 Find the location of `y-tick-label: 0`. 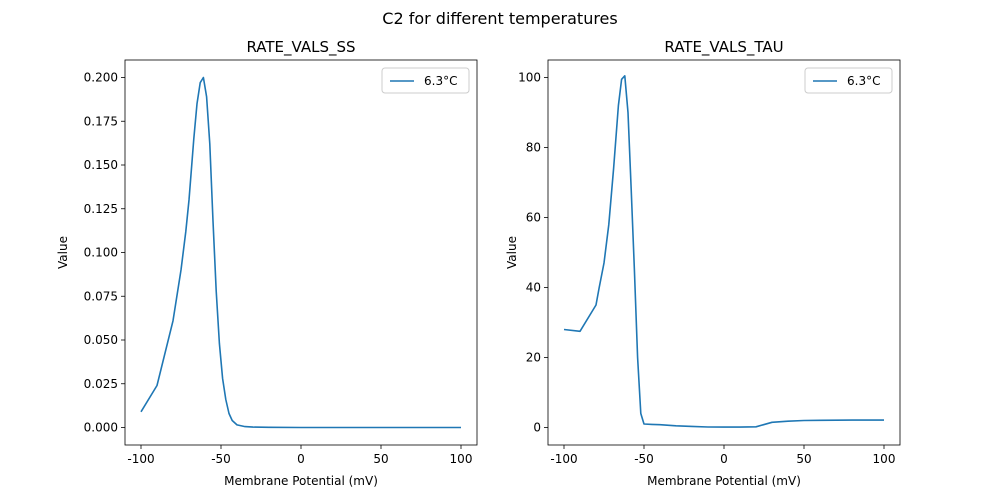

y-tick-label: 0 is located at coordinates (537, 428).